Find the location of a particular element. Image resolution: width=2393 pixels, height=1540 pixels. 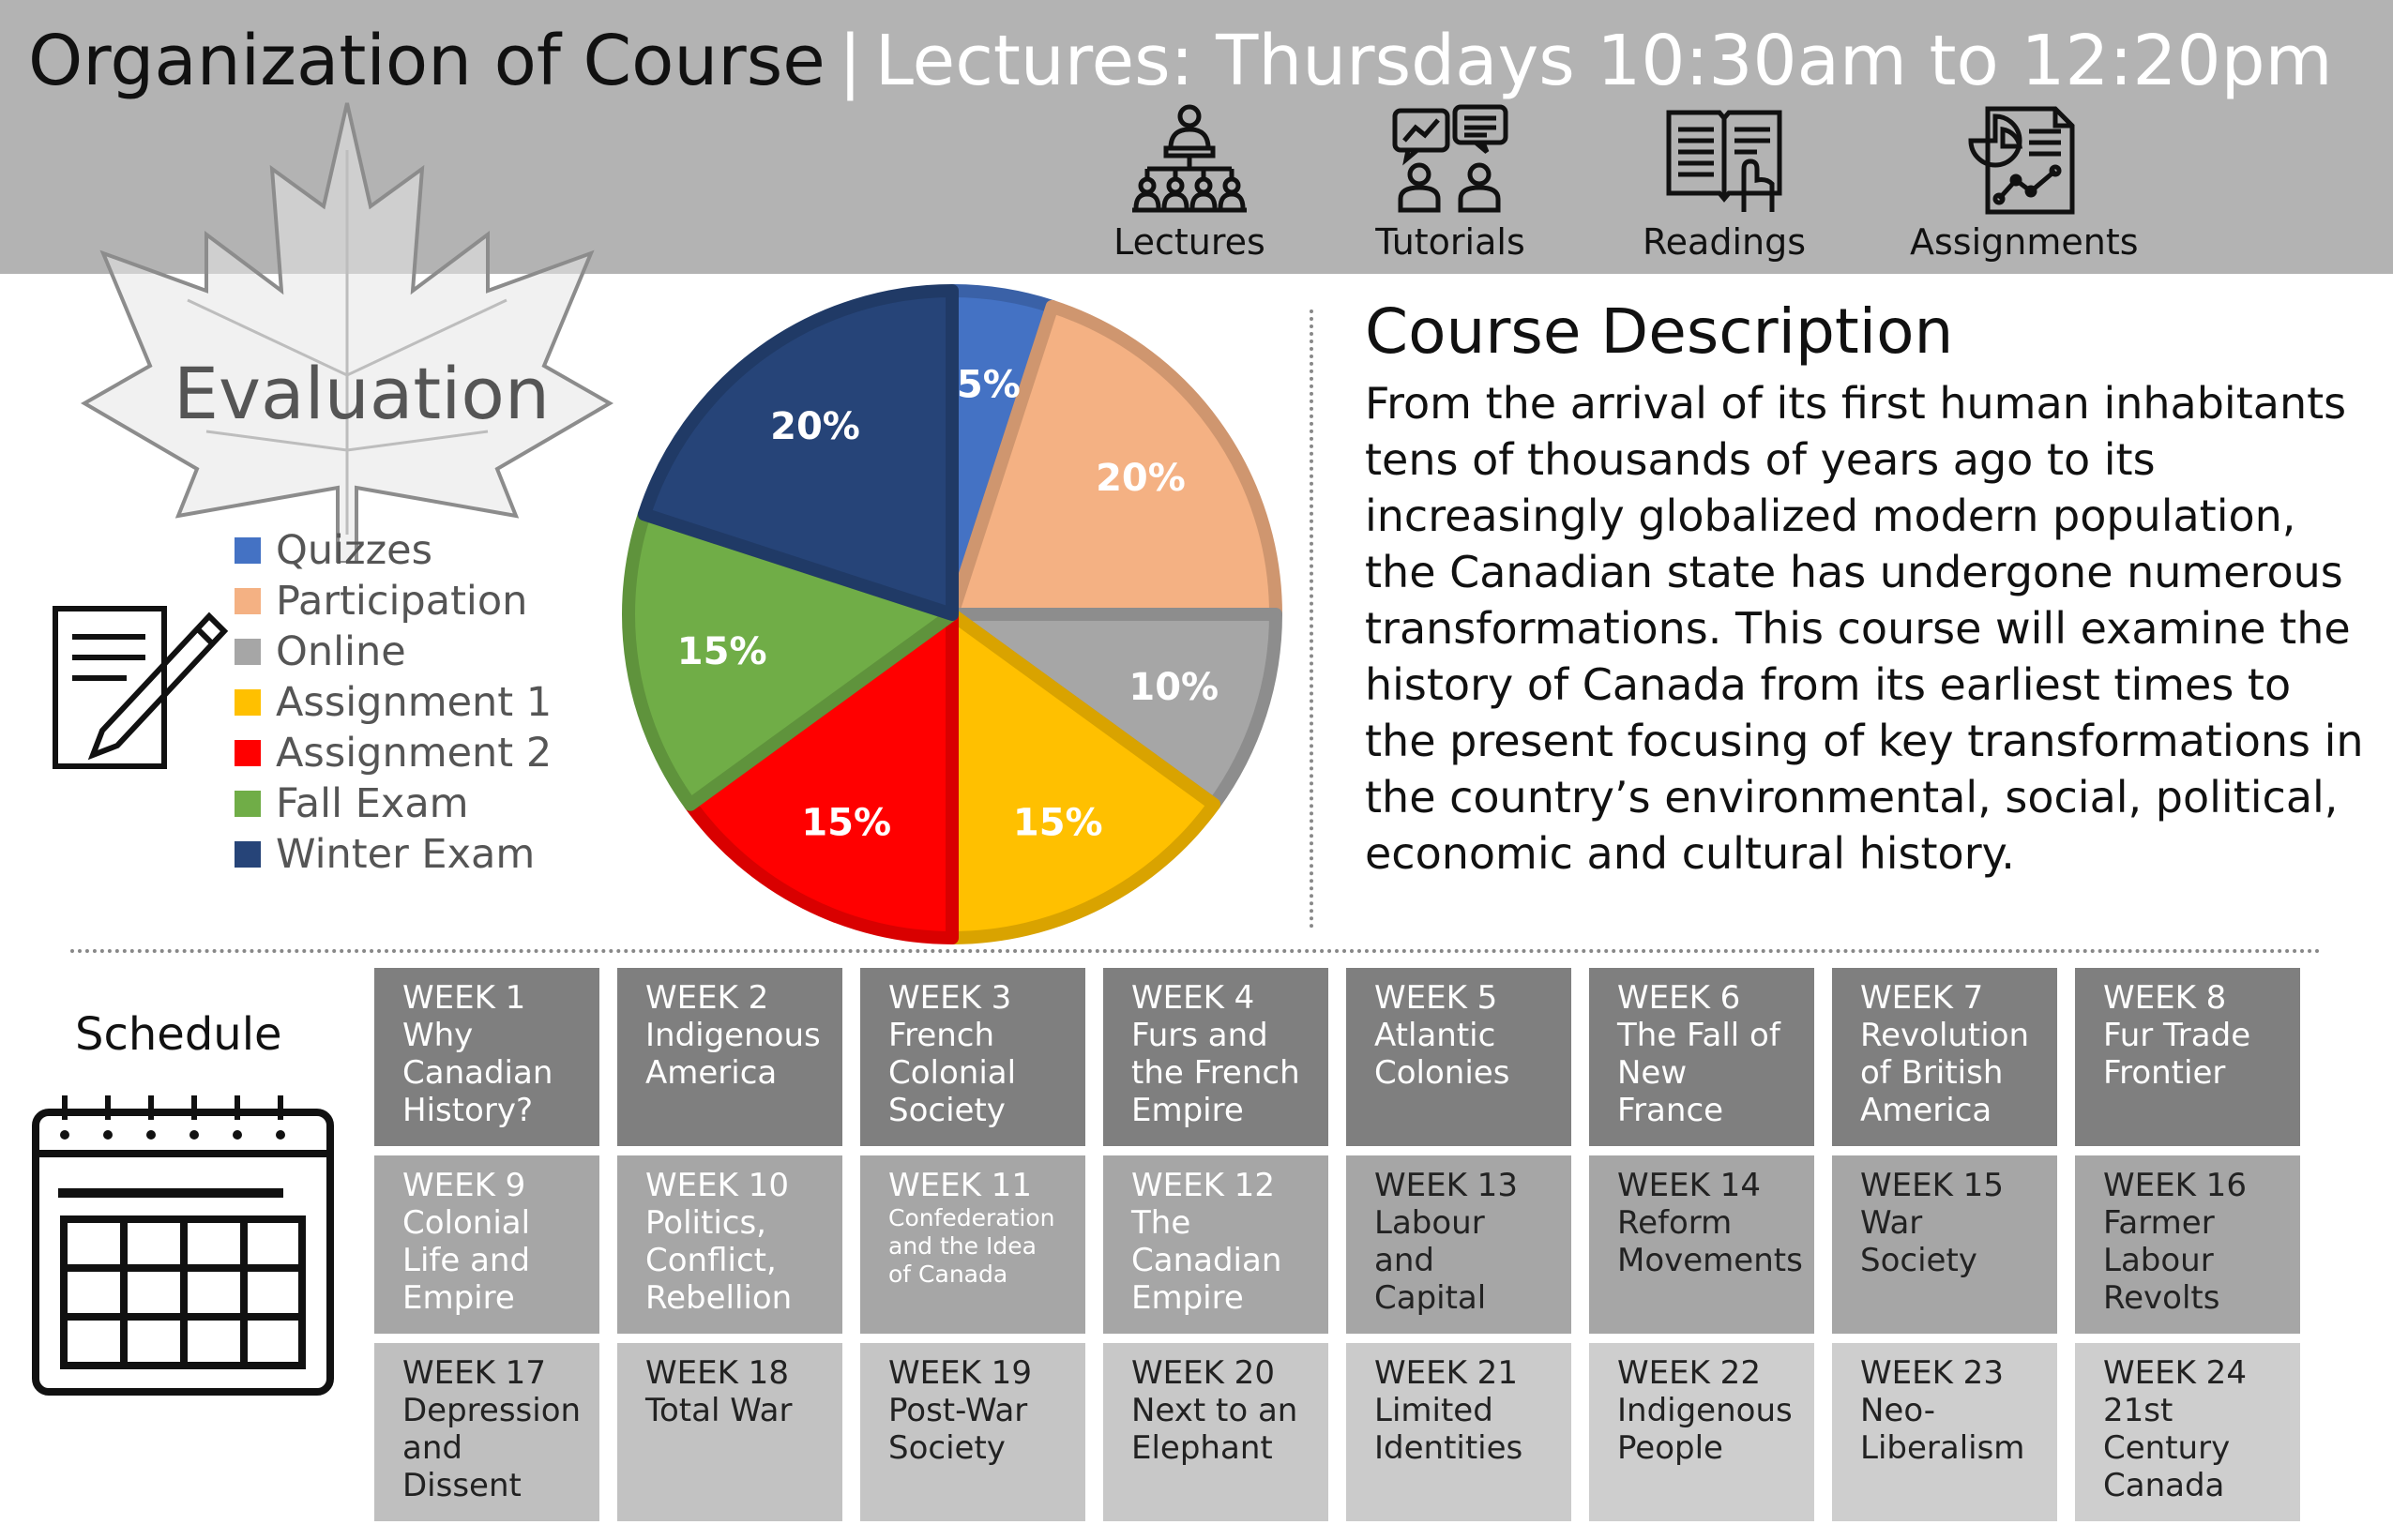

pie-data-label: 10% is located at coordinates (1173, 687).